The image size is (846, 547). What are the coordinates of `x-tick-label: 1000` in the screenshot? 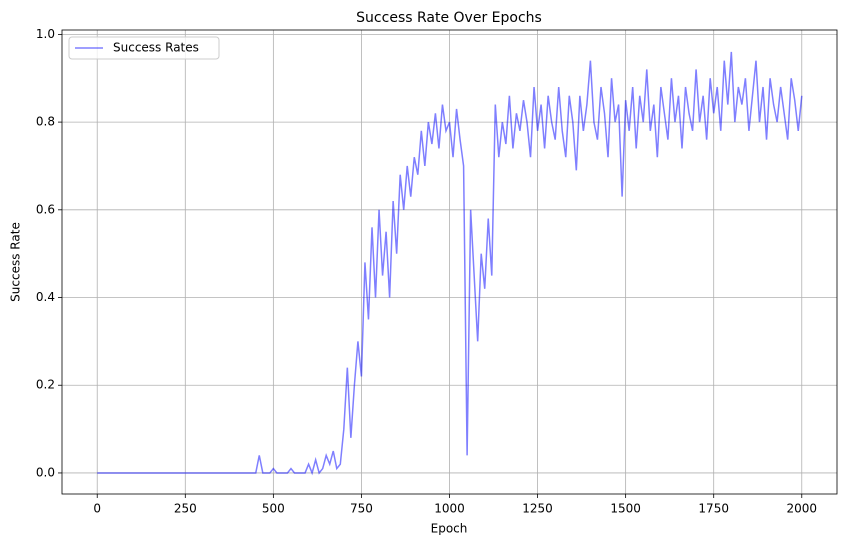 It's located at (449, 509).